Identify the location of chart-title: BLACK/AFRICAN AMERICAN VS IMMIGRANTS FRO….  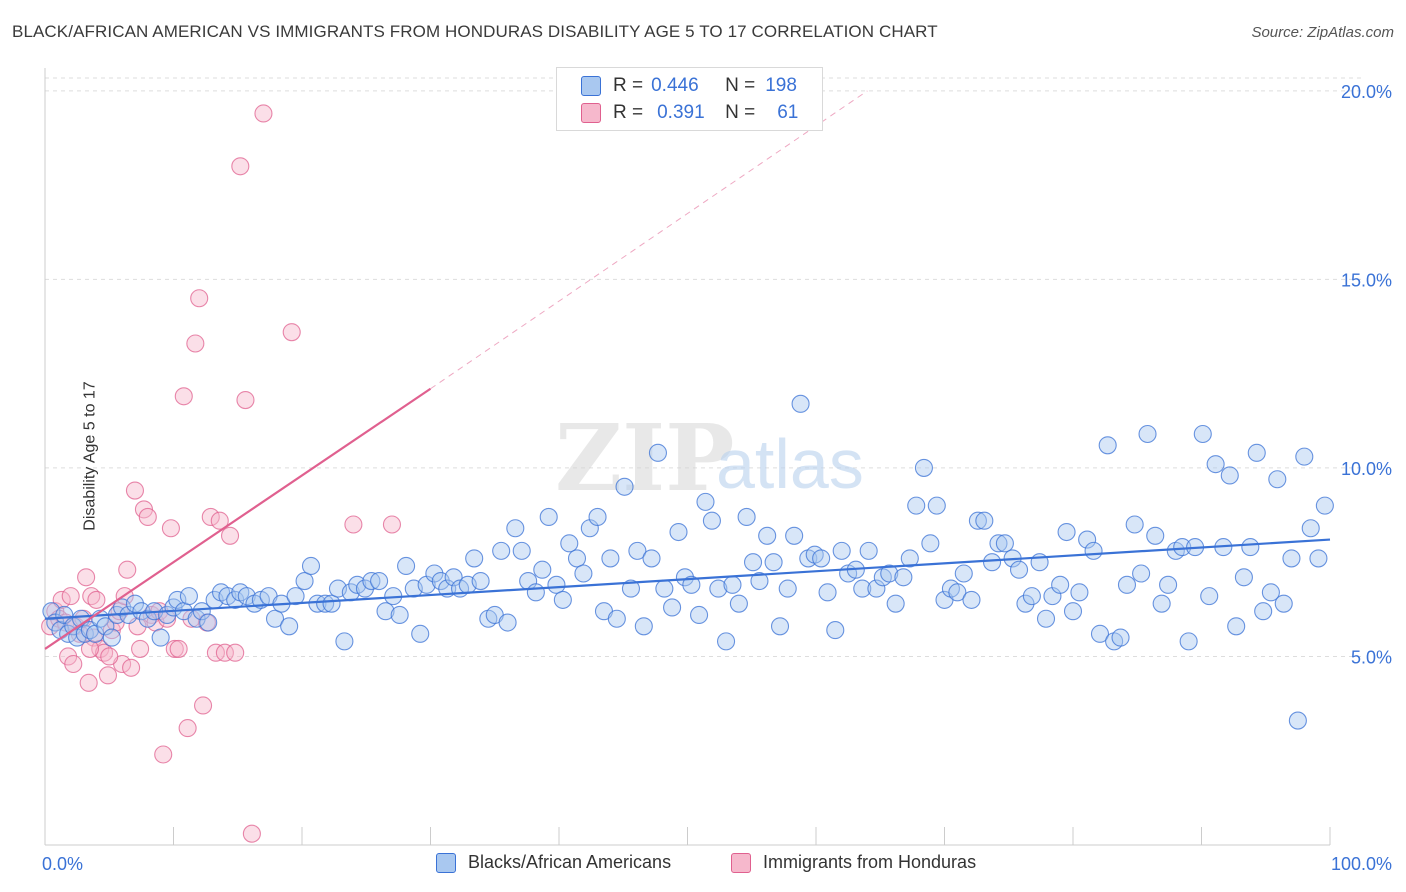
(475, 31).